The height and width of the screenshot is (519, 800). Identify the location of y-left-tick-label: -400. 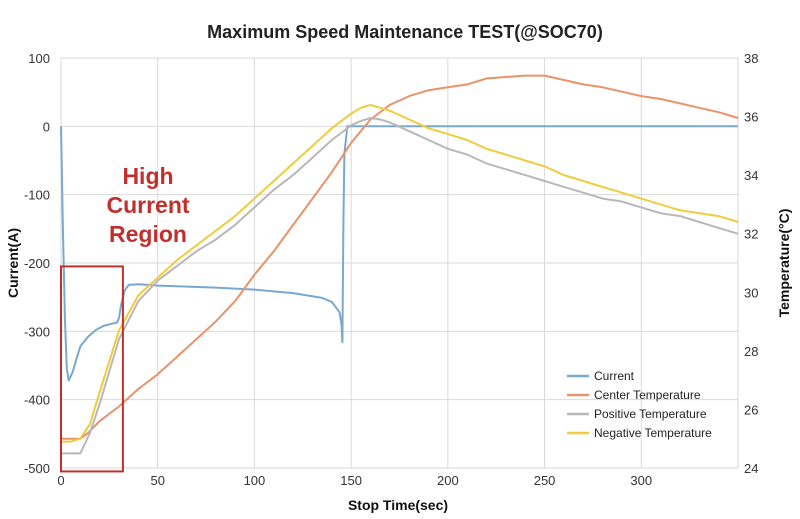
(37, 400).